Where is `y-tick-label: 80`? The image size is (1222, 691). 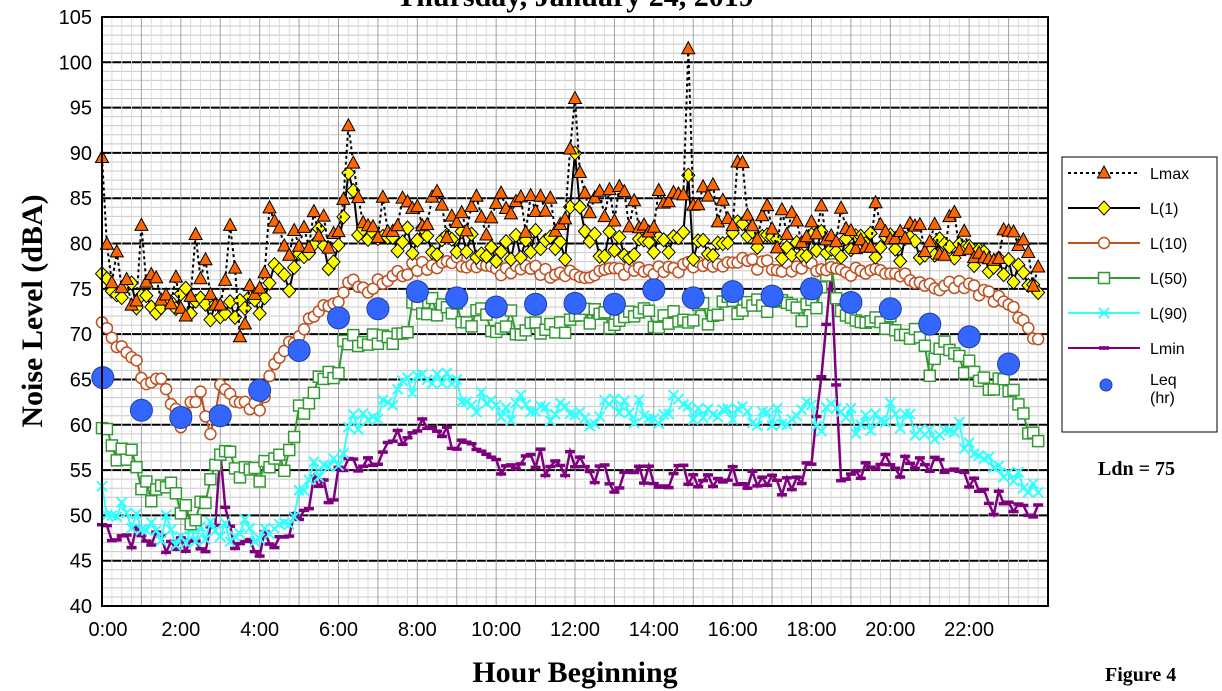 y-tick-label: 80 is located at coordinates (81, 245).